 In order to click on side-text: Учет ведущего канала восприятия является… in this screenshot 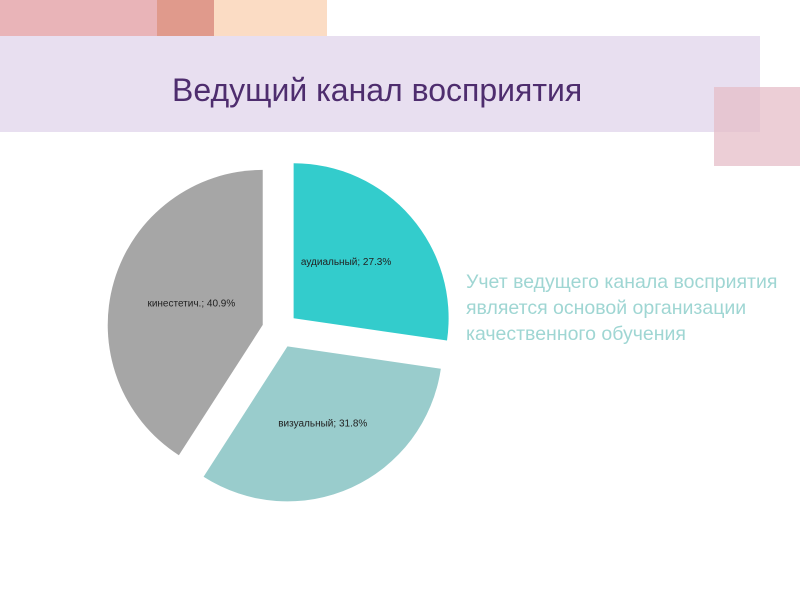, I will do `click(622, 308)`.